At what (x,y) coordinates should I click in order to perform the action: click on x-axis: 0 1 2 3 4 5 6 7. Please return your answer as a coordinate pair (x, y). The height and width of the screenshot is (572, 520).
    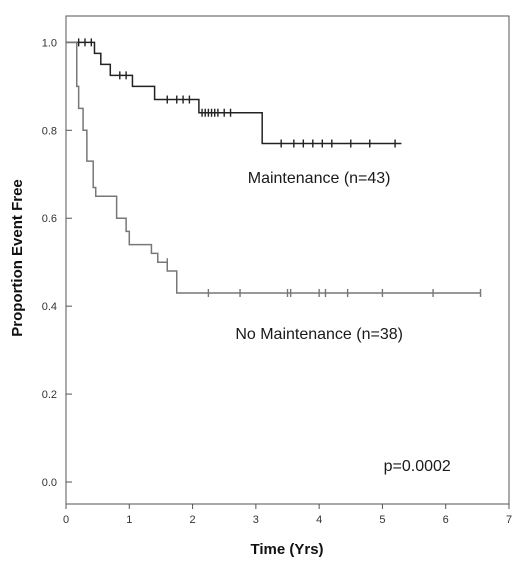
    Looking at the image, I should click on (287, 515).